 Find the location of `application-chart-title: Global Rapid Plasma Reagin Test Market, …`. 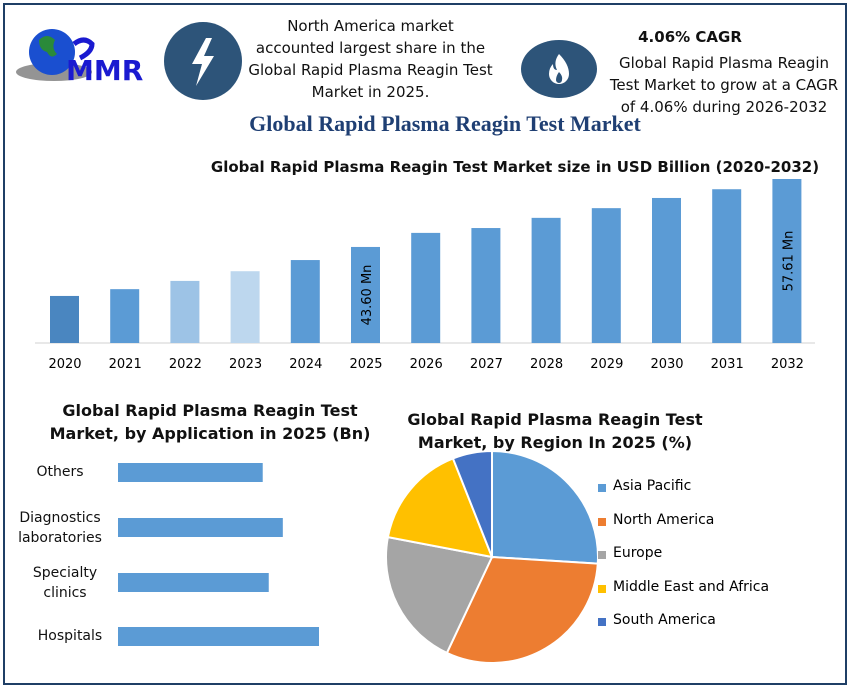

application-chart-title: Global Rapid Plasma Reagin Test Market, … is located at coordinates (210, 422).